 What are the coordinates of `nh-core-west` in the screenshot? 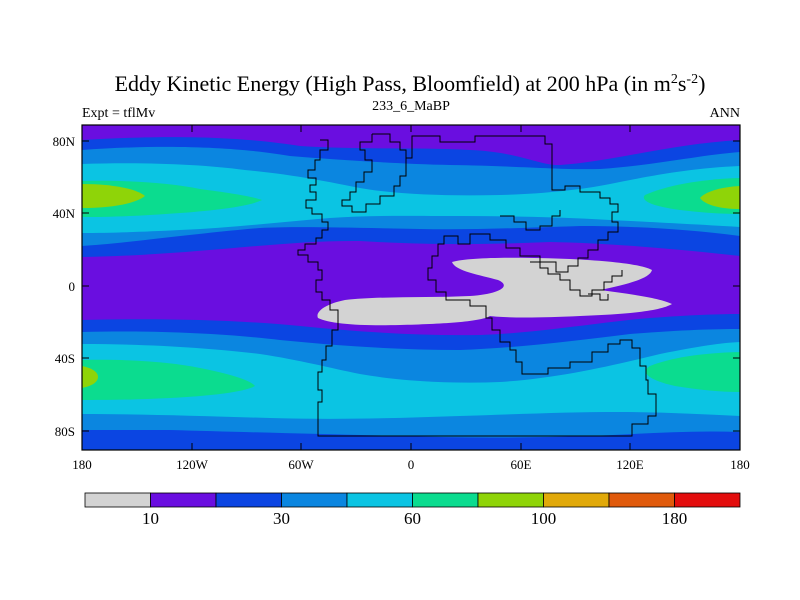 It's located at (113, 196).